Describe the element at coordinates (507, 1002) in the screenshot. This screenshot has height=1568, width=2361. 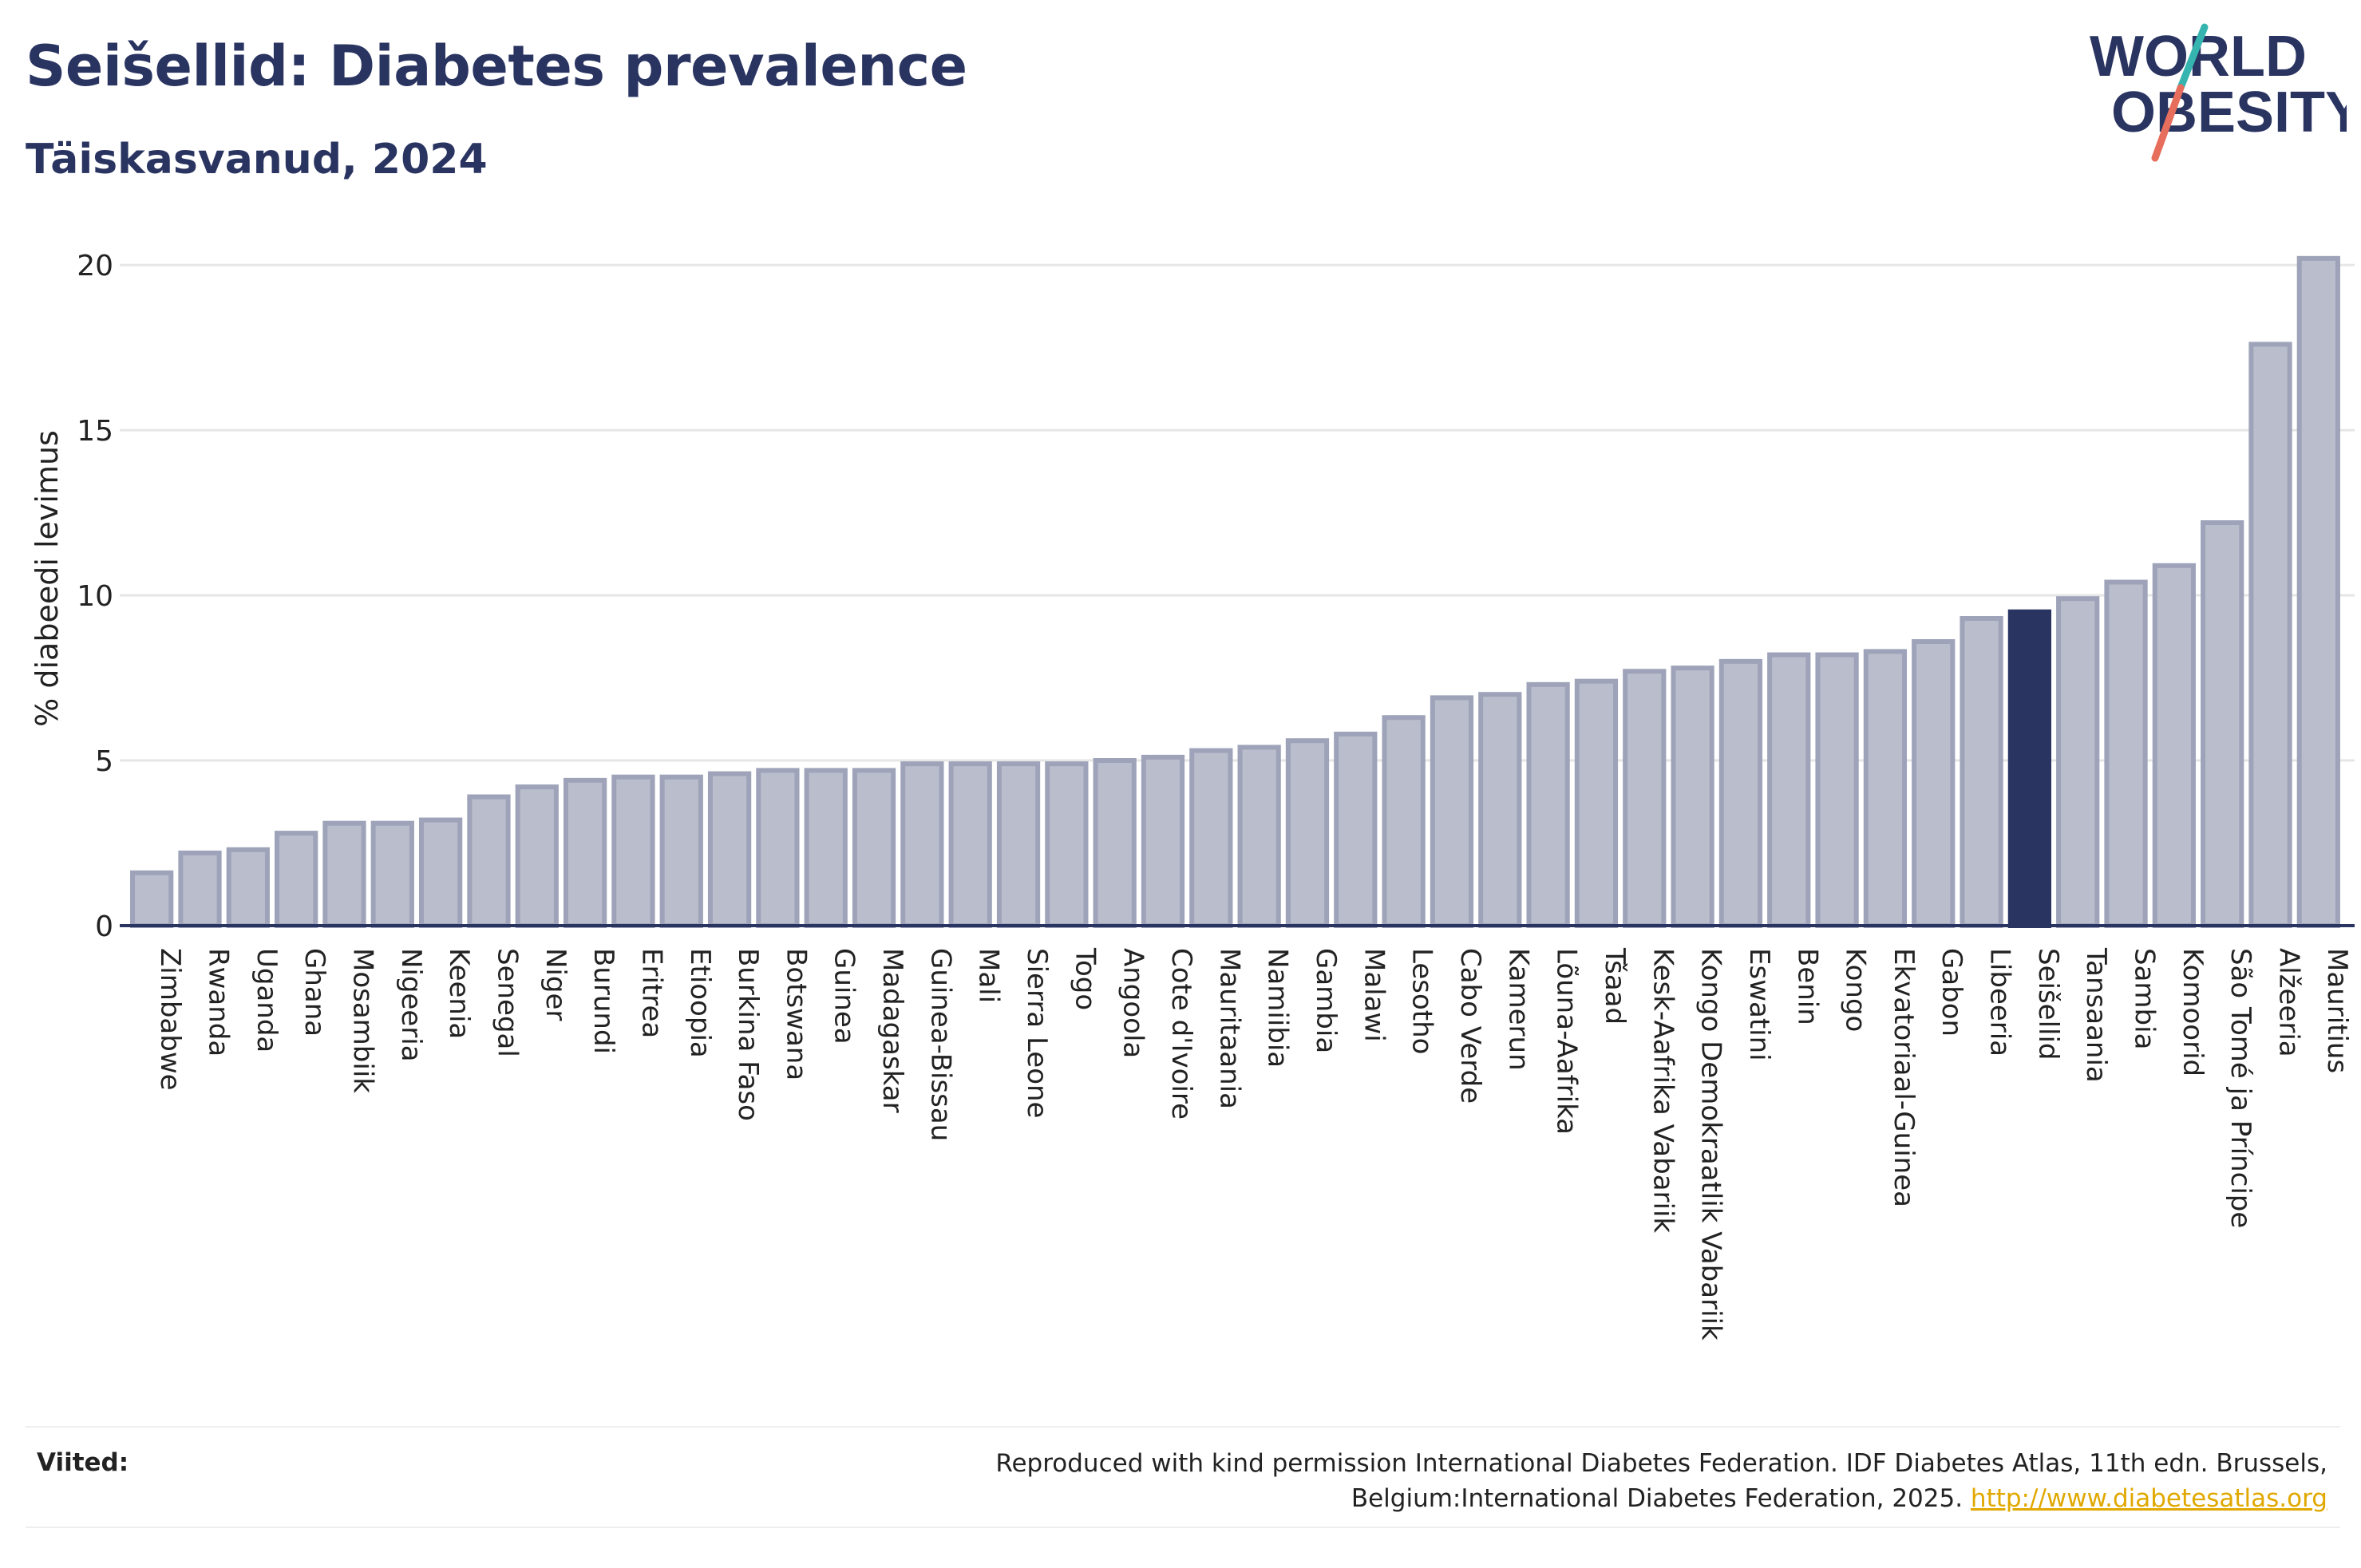
I see `x-tick-label: Senegal` at that location.